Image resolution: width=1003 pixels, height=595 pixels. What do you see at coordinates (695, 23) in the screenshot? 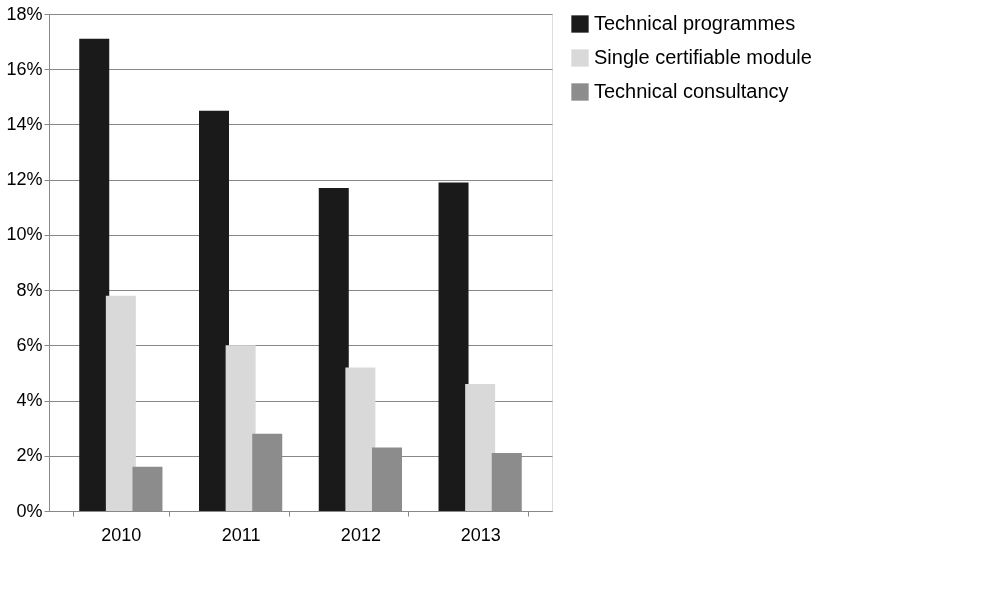
I see `legend-label: Technical programmes` at bounding box center [695, 23].